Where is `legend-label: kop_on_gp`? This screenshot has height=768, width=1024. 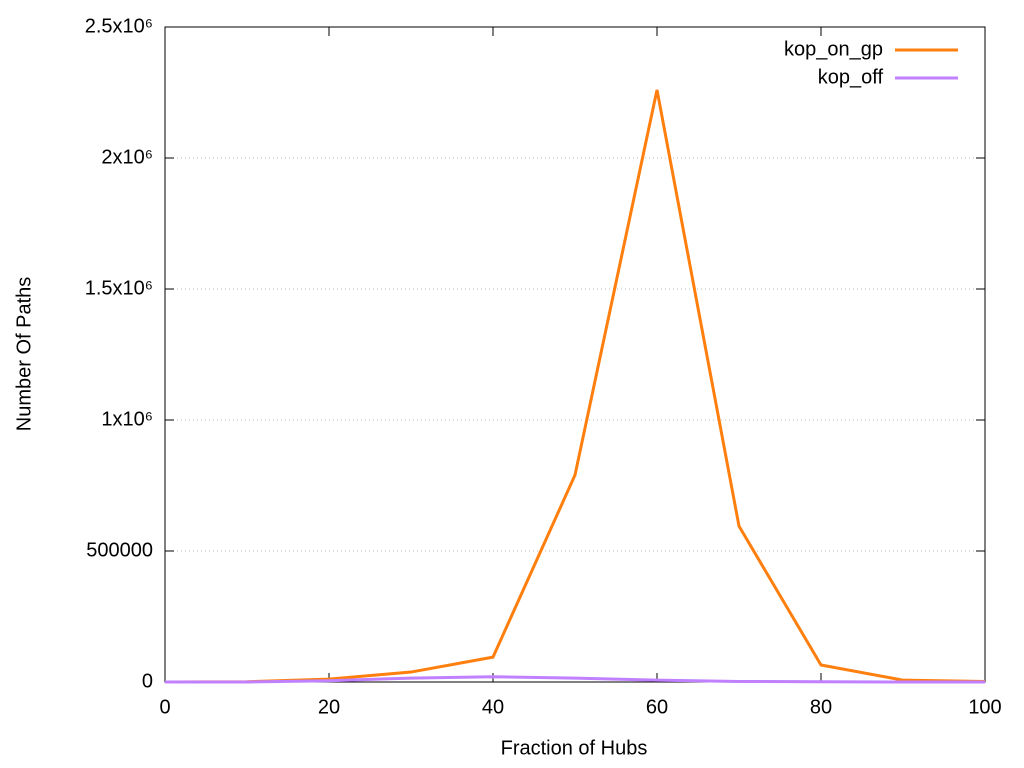
legend-label: kop_on_gp is located at coordinates (833, 49).